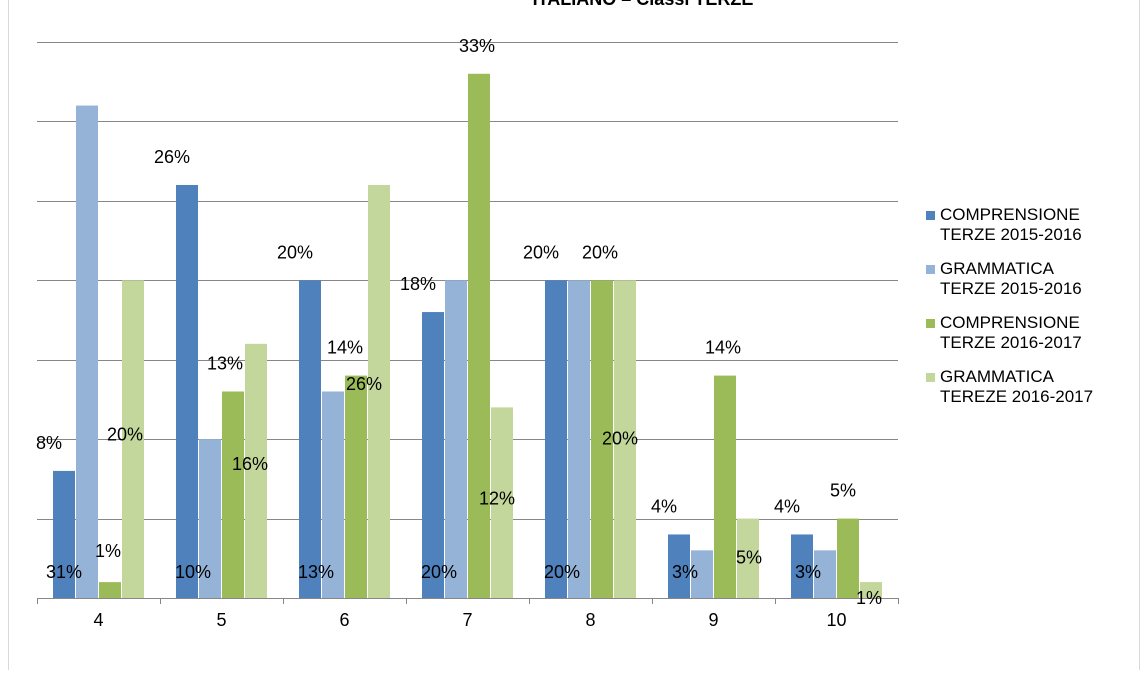 This screenshot has width=1146, height=677. I want to click on data-label: 31%, so click(64, 572).